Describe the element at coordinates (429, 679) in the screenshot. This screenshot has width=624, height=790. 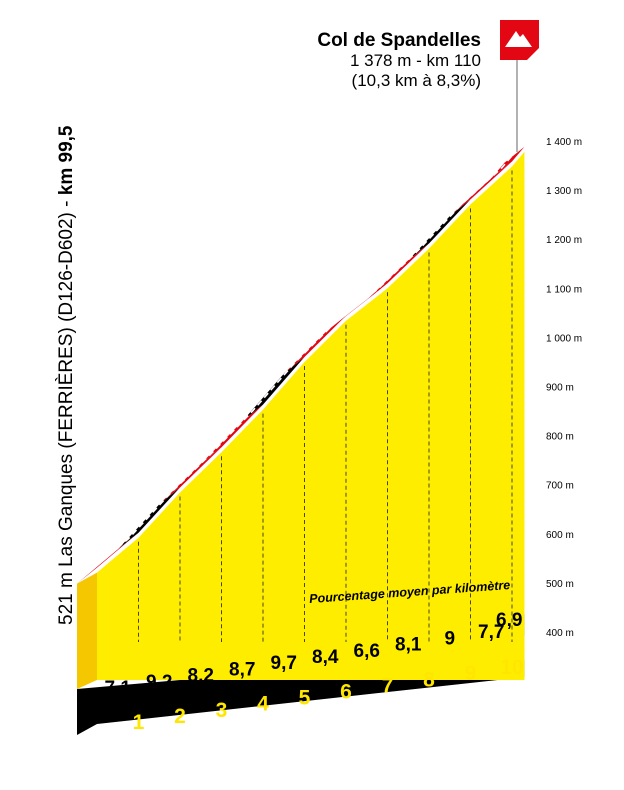
I see `km-label: 8` at that location.